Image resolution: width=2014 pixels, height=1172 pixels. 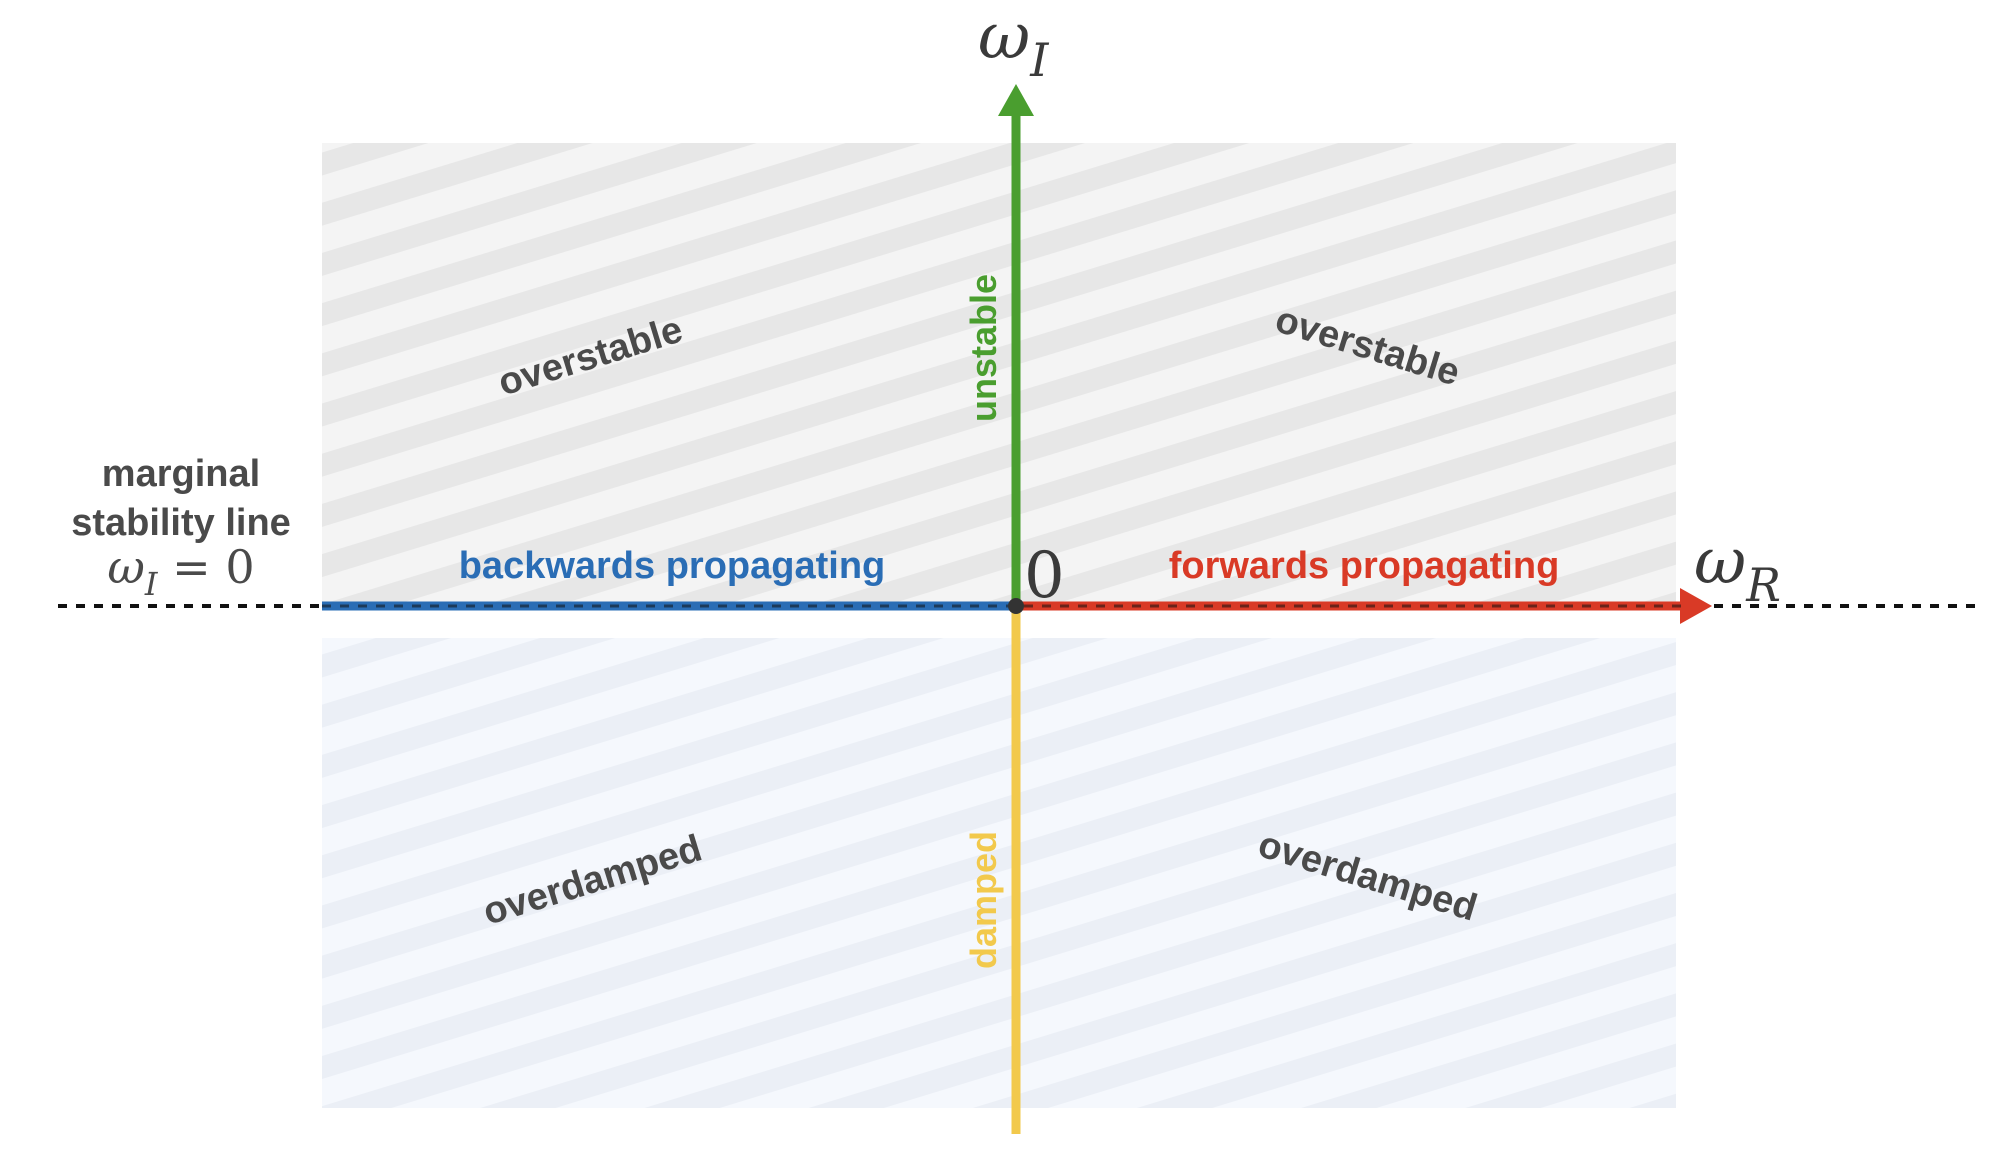 What do you see at coordinates (1364, 566) in the screenshot?
I see `forwards-propagating-label: forwards propagating` at bounding box center [1364, 566].